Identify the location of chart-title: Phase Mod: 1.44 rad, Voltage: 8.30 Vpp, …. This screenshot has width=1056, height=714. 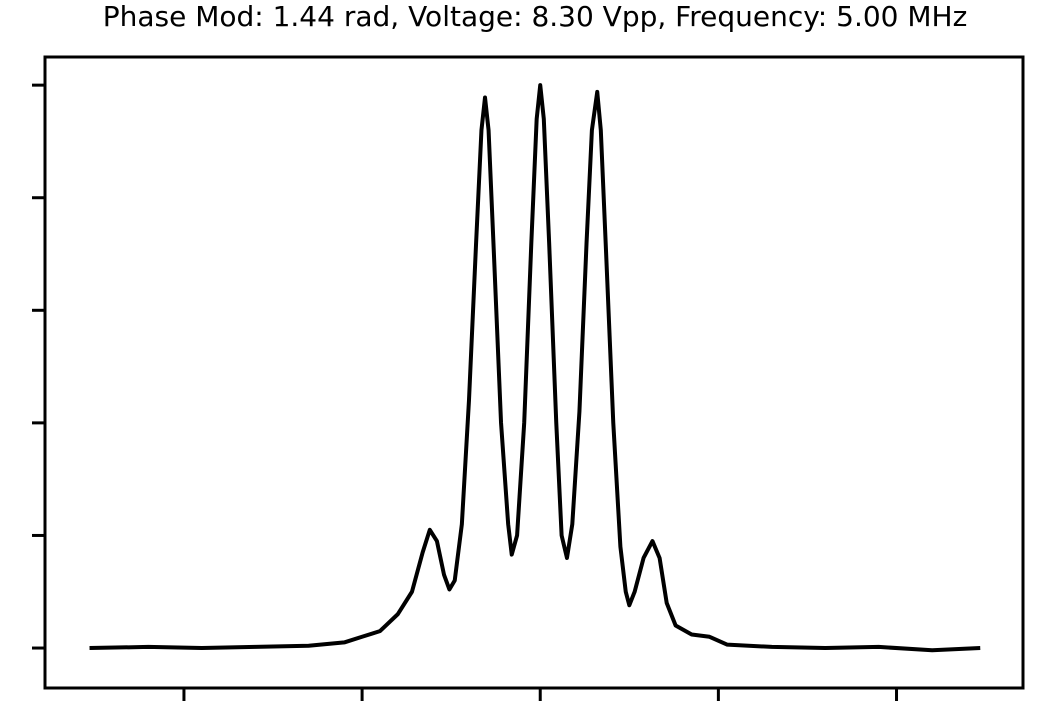
(535, 16).